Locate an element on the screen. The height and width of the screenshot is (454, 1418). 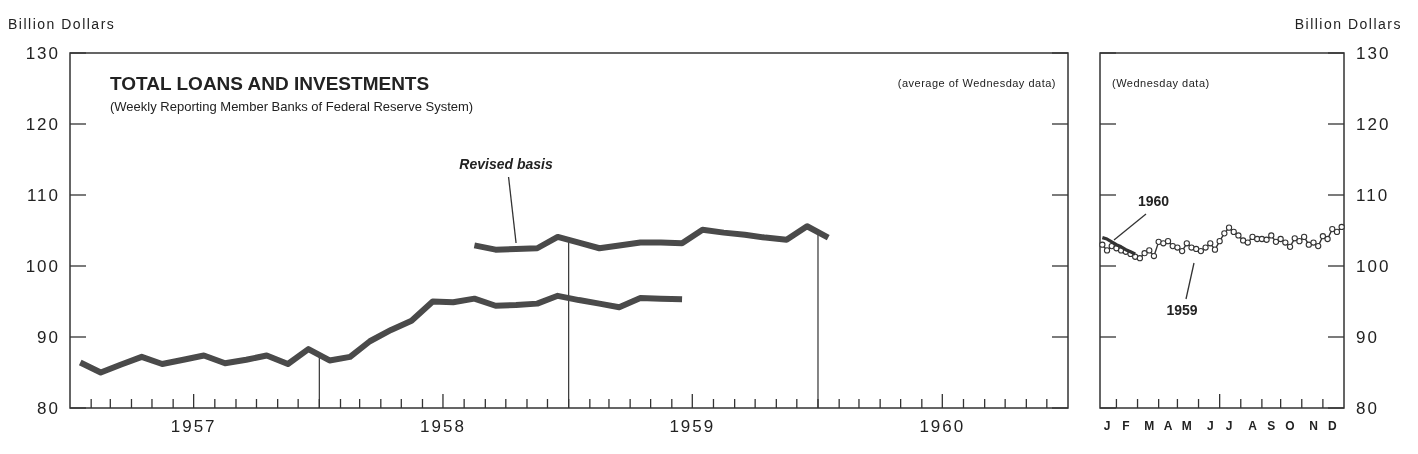
annotation: (Wednesday data) is located at coordinates (1161, 83).